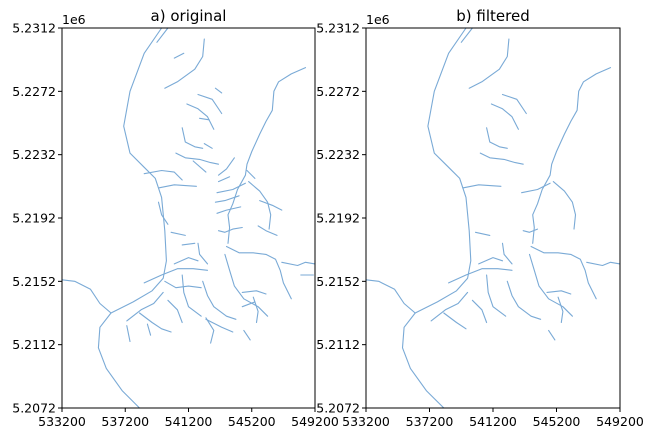 This screenshot has height=439, width=652. I want to click on panel-title-original: a) original, so click(189, 16).